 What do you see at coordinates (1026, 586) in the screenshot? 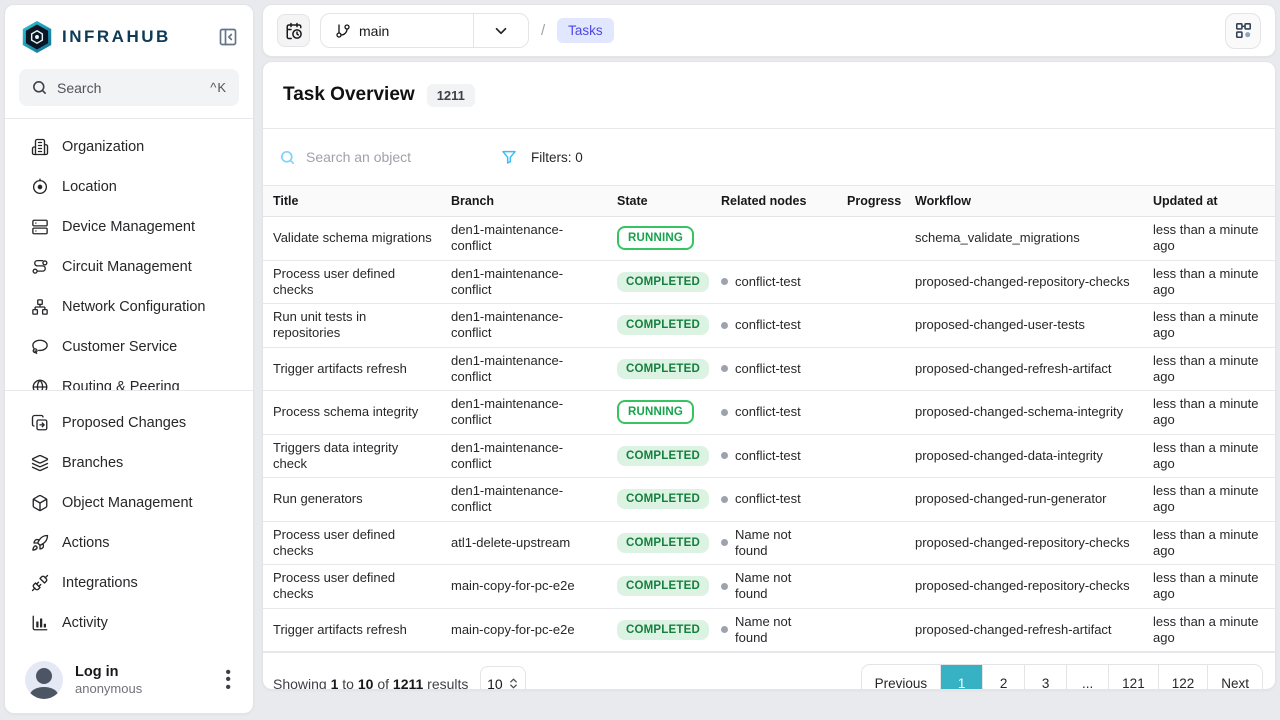
I see `cell-workflow: proposed-changed-repository-checks` at bounding box center [1026, 586].